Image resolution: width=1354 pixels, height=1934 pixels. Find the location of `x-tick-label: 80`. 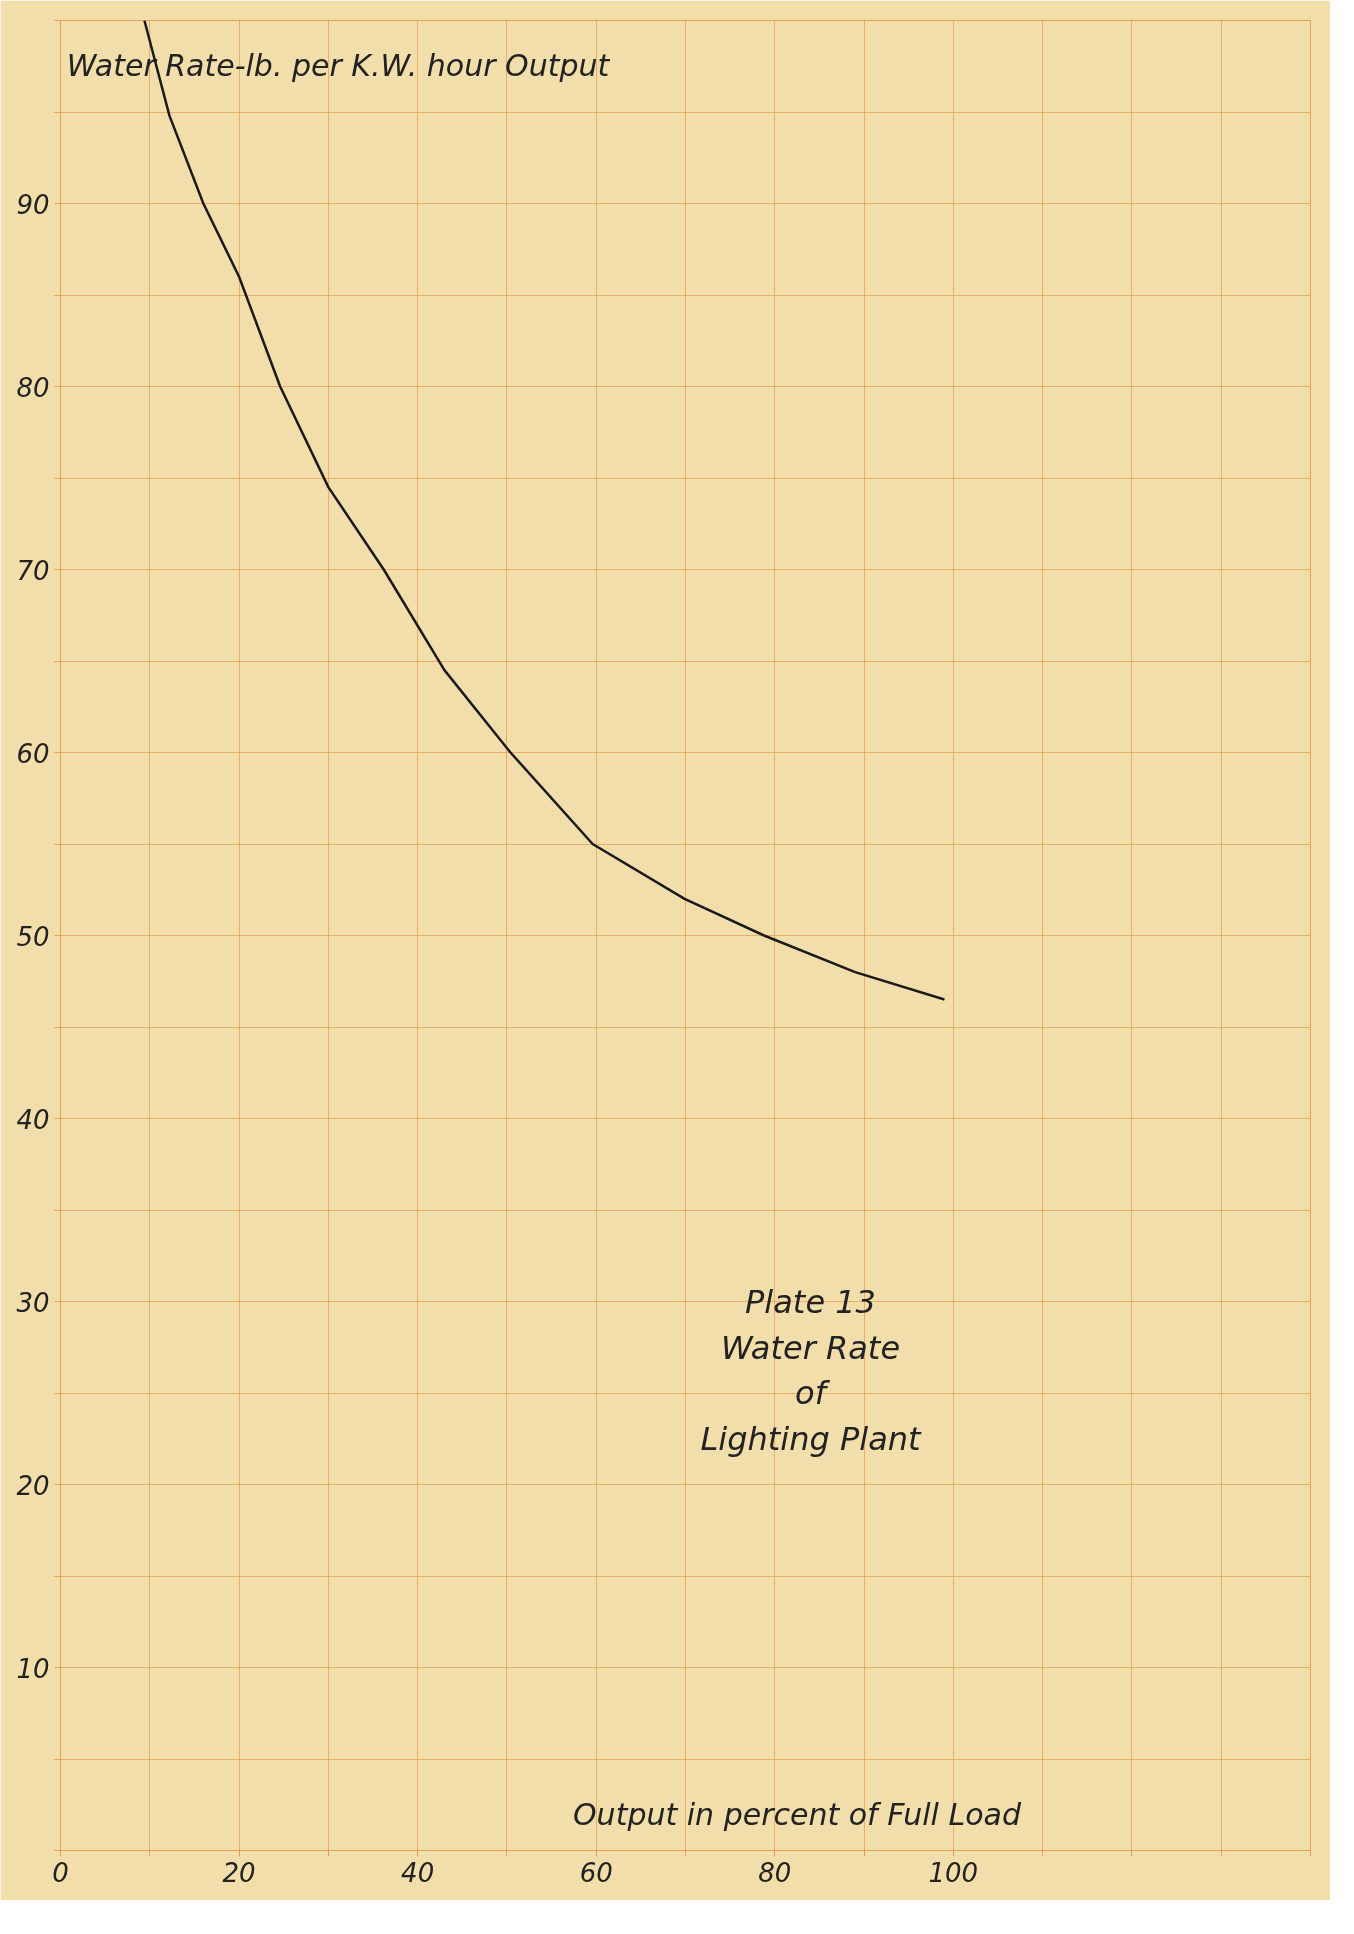

x-tick-label: 80 is located at coordinates (775, 1872).